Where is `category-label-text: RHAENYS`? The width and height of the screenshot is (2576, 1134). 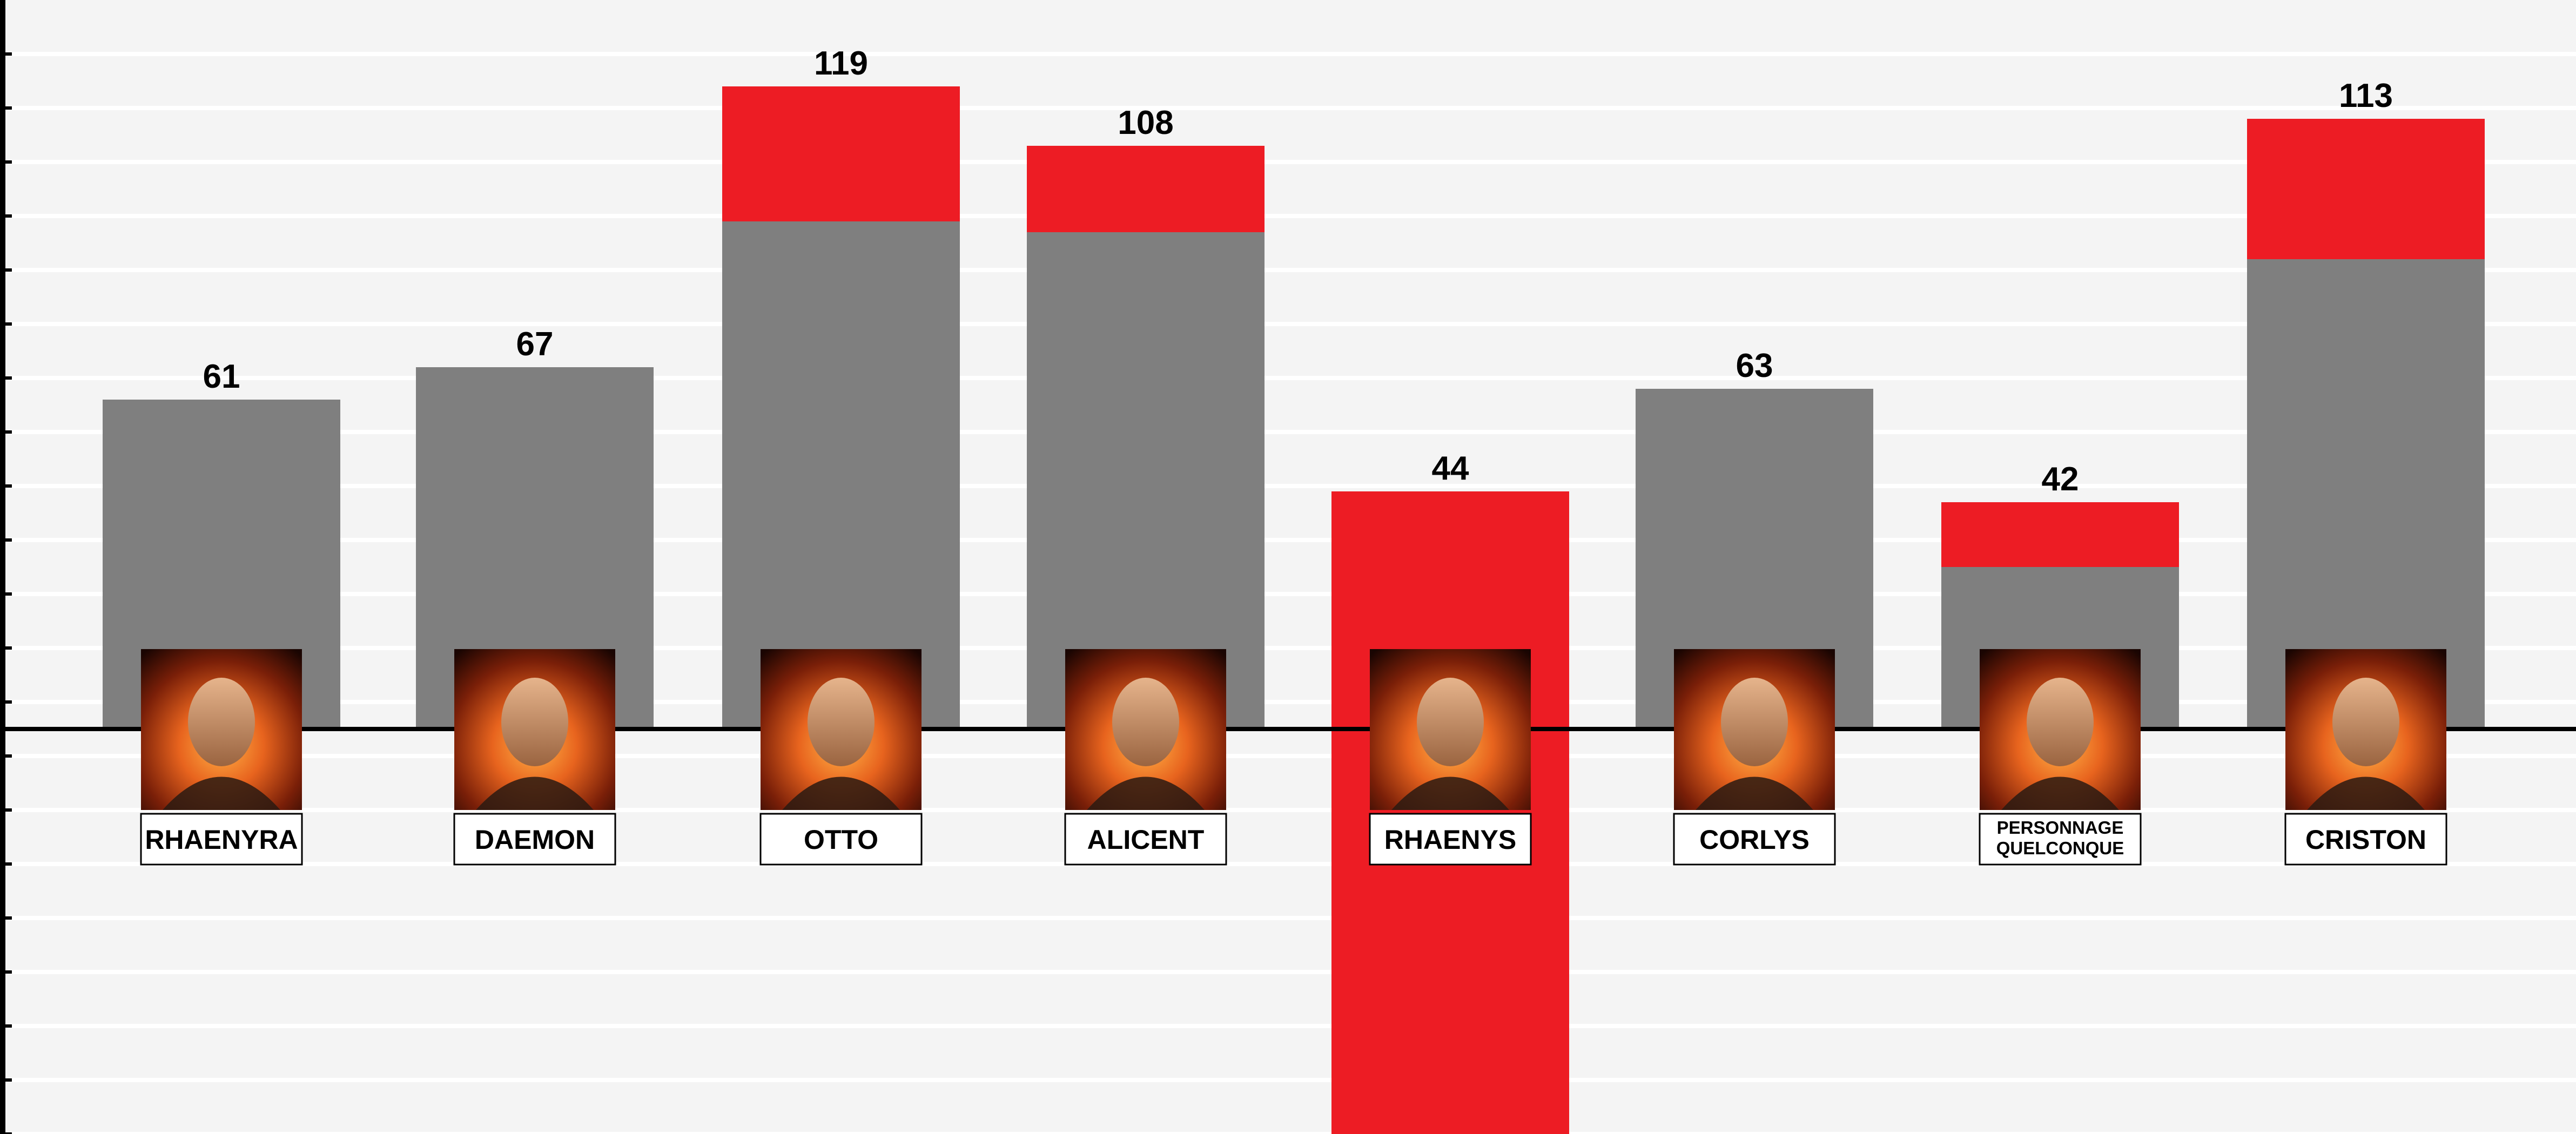
category-label-text: RHAENYS is located at coordinates (1450, 840).